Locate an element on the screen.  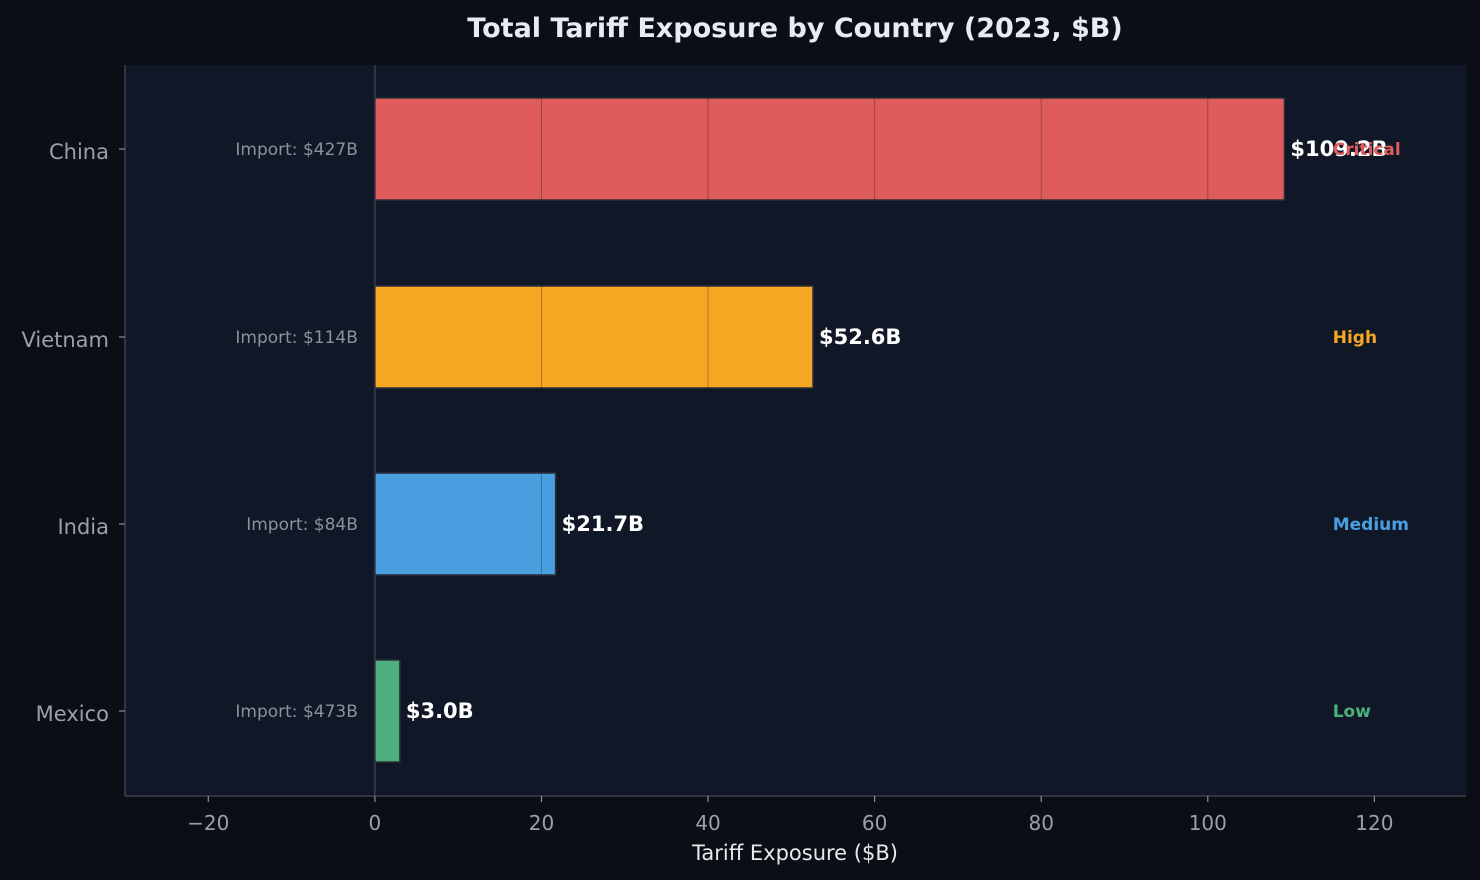
x-tick-label: 20 is located at coordinates (541, 823).